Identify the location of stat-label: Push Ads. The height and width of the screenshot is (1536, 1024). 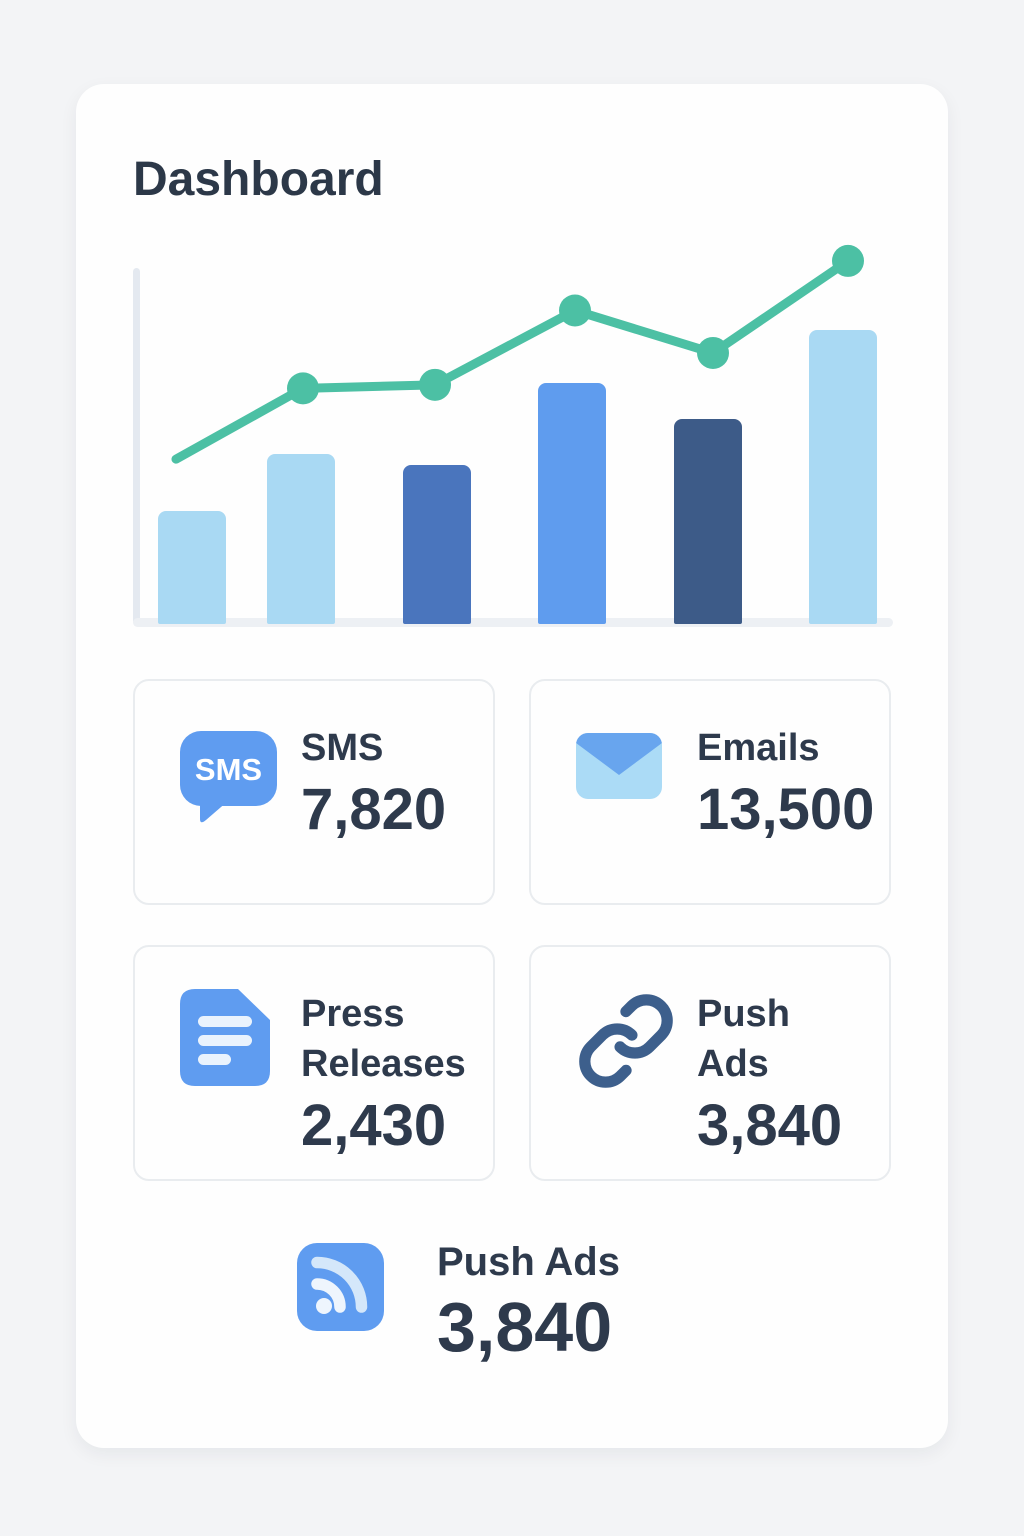
(743, 1039).